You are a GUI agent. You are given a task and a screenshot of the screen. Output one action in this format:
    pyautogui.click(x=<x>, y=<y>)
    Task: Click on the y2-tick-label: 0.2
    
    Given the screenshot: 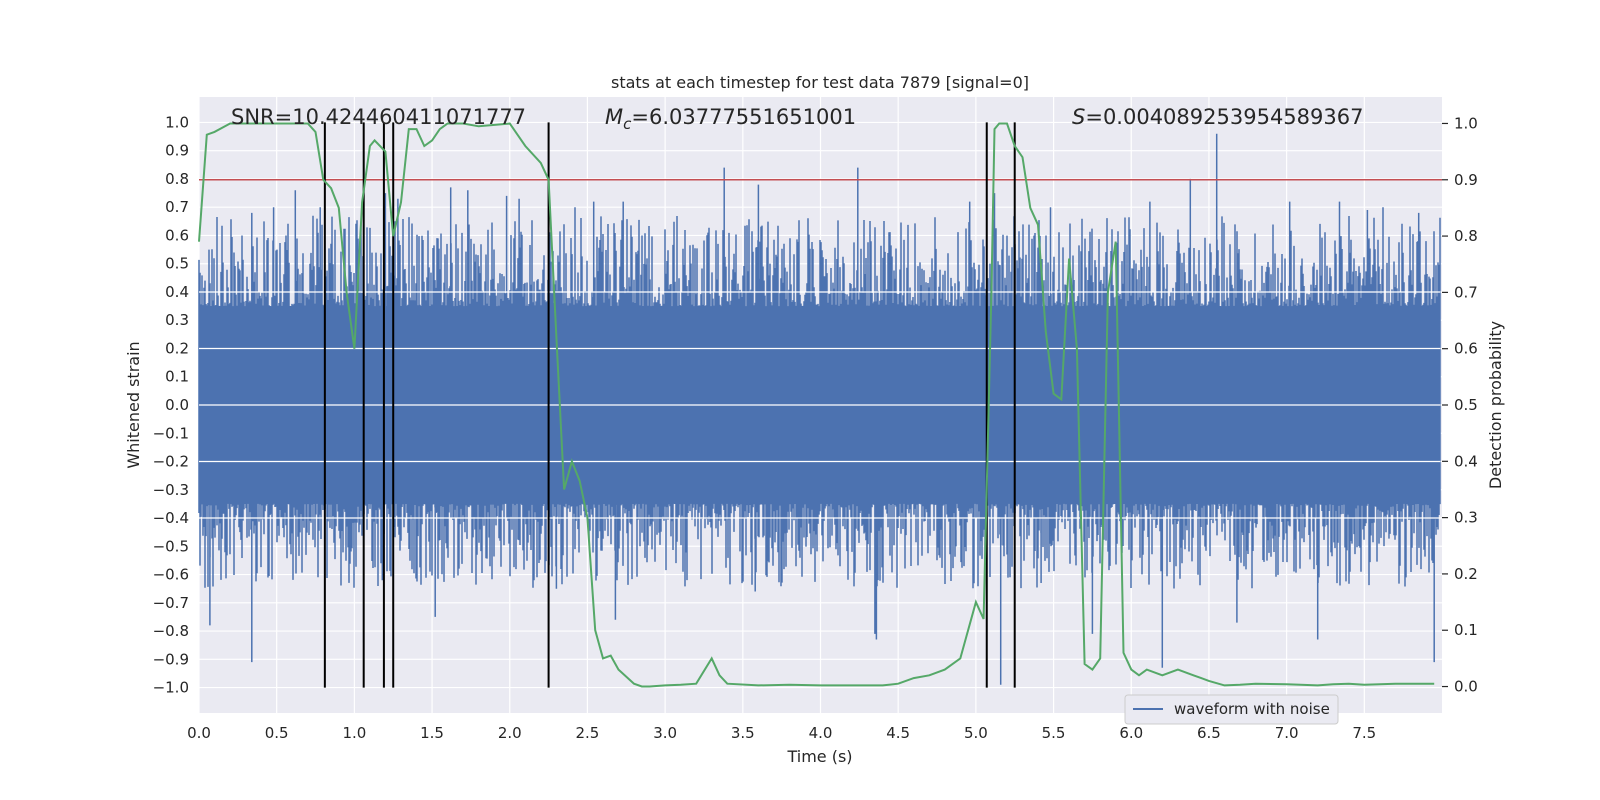 What is the action you would take?
    pyautogui.click(x=1466, y=574)
    